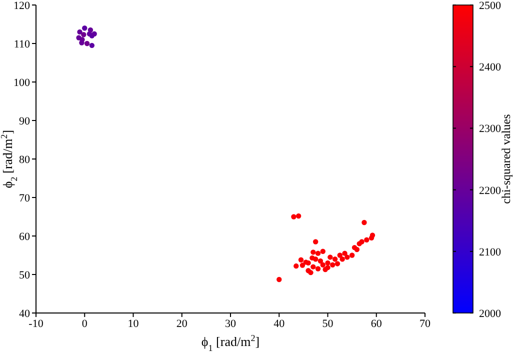 This screenshot has height=356, width=520. What do you see at coordinates (230, 324) in the screenshot?
I see `x-tick-label: 30` at bounding box center [230, 324].